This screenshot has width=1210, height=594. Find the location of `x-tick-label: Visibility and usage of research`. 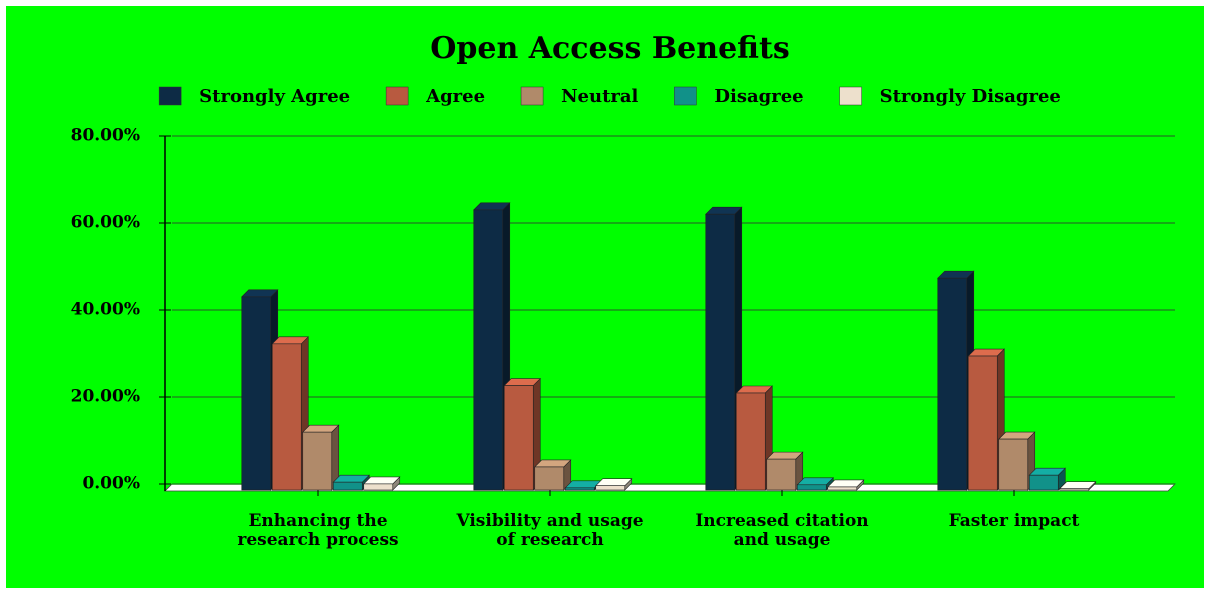

x-tick-label: Visibility and usage of research is located at coordinates (550, 530).